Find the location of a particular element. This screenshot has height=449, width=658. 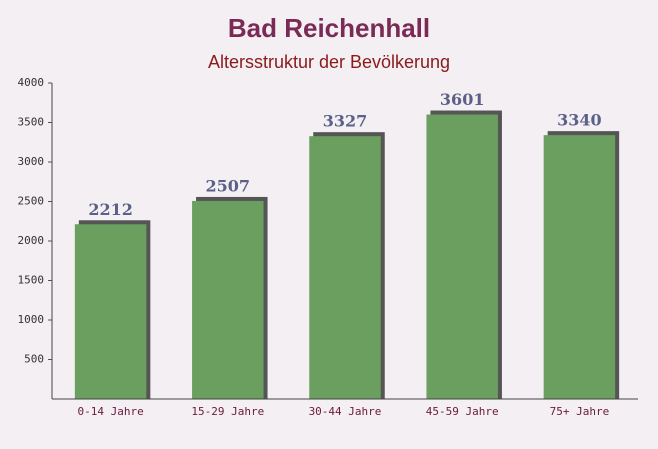

chart-title: Bad Reichenhall is located at coordinates (329, 28).